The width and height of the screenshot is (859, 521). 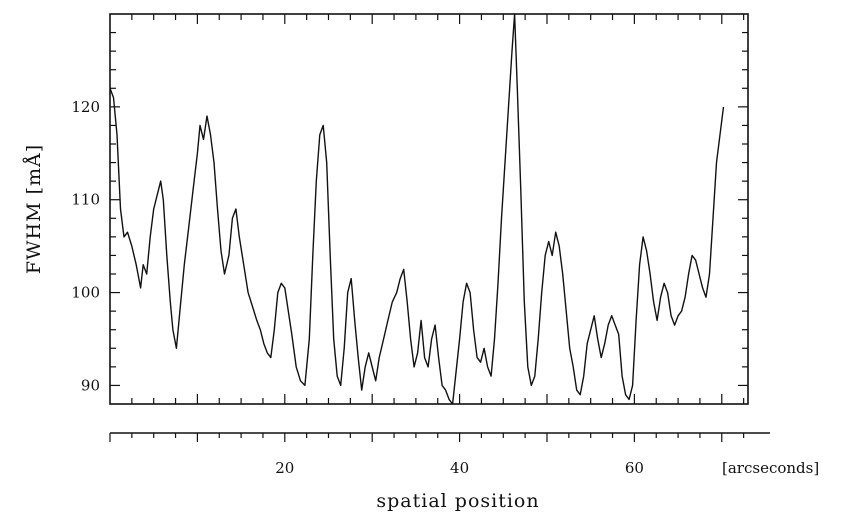 I want to click on x-tick-label: 40, so click(x=459, y=468).